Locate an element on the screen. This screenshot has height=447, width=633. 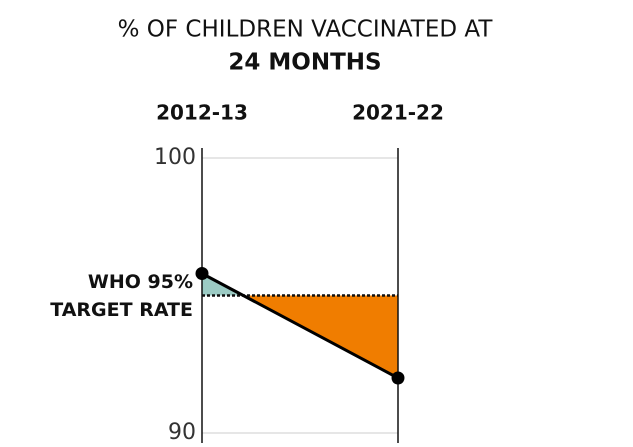
x-tick-label: 2012-13 is located at coordinates (202, 113).